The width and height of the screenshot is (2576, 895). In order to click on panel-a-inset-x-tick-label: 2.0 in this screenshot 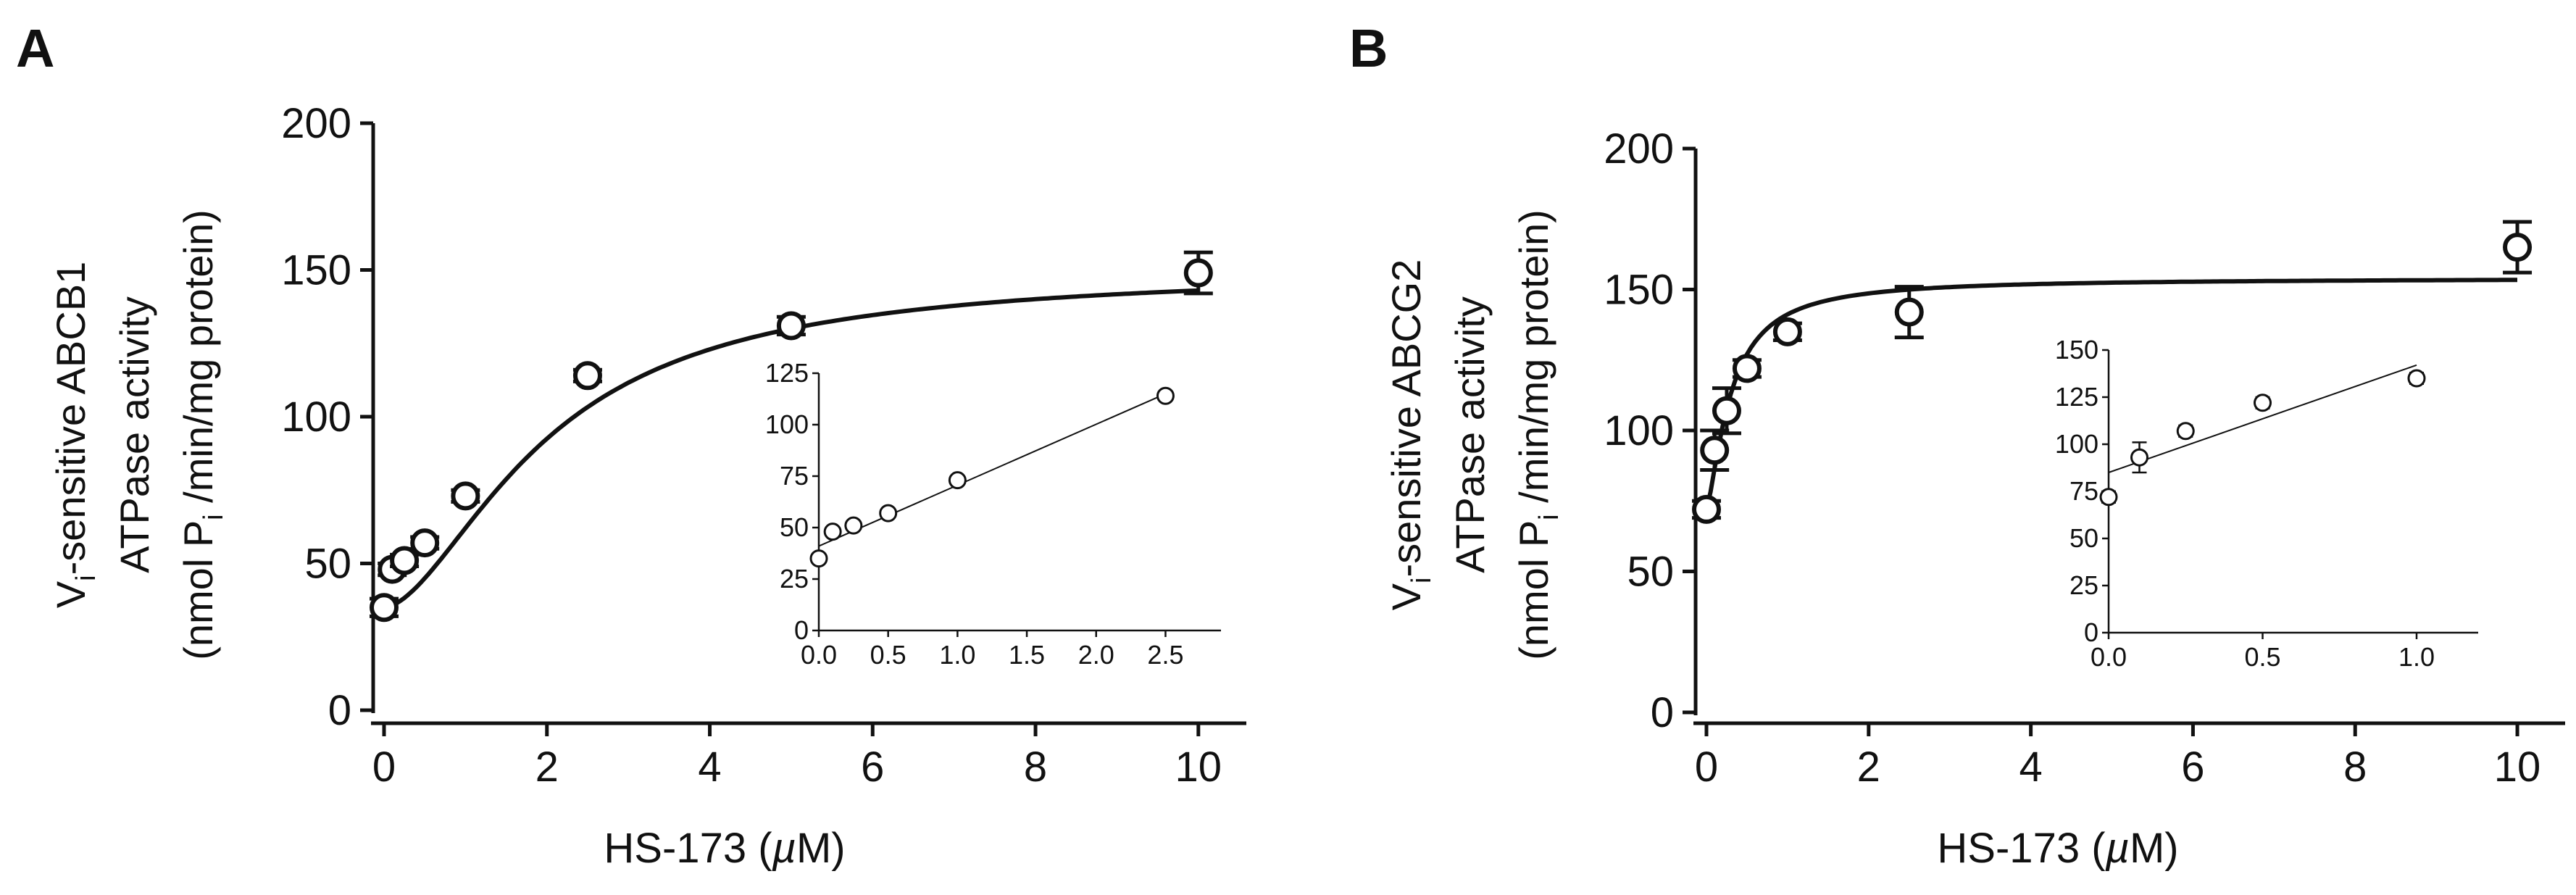, I will do `click(1096, 655)`.